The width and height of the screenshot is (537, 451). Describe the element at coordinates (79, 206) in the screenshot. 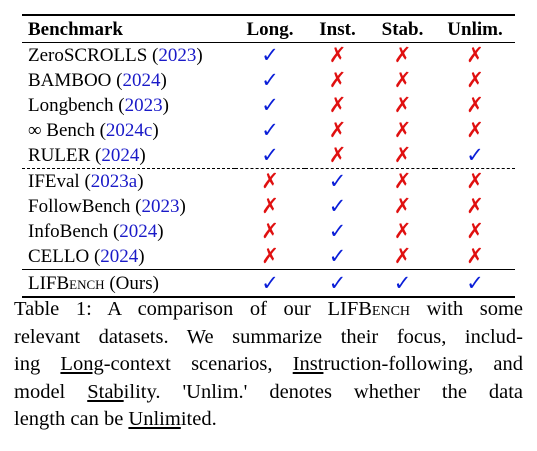

I see `benchmark-label: FollowBench` at that location.